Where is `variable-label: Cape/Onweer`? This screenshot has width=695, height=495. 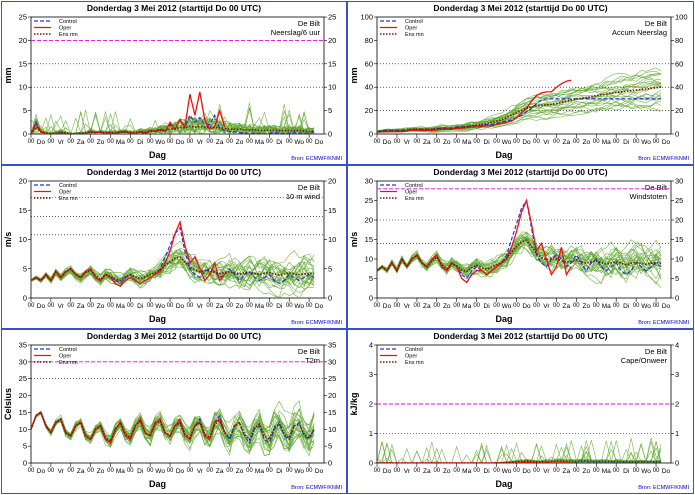 variable-label: Cape/Onweer is located at coordinates (644, 360).